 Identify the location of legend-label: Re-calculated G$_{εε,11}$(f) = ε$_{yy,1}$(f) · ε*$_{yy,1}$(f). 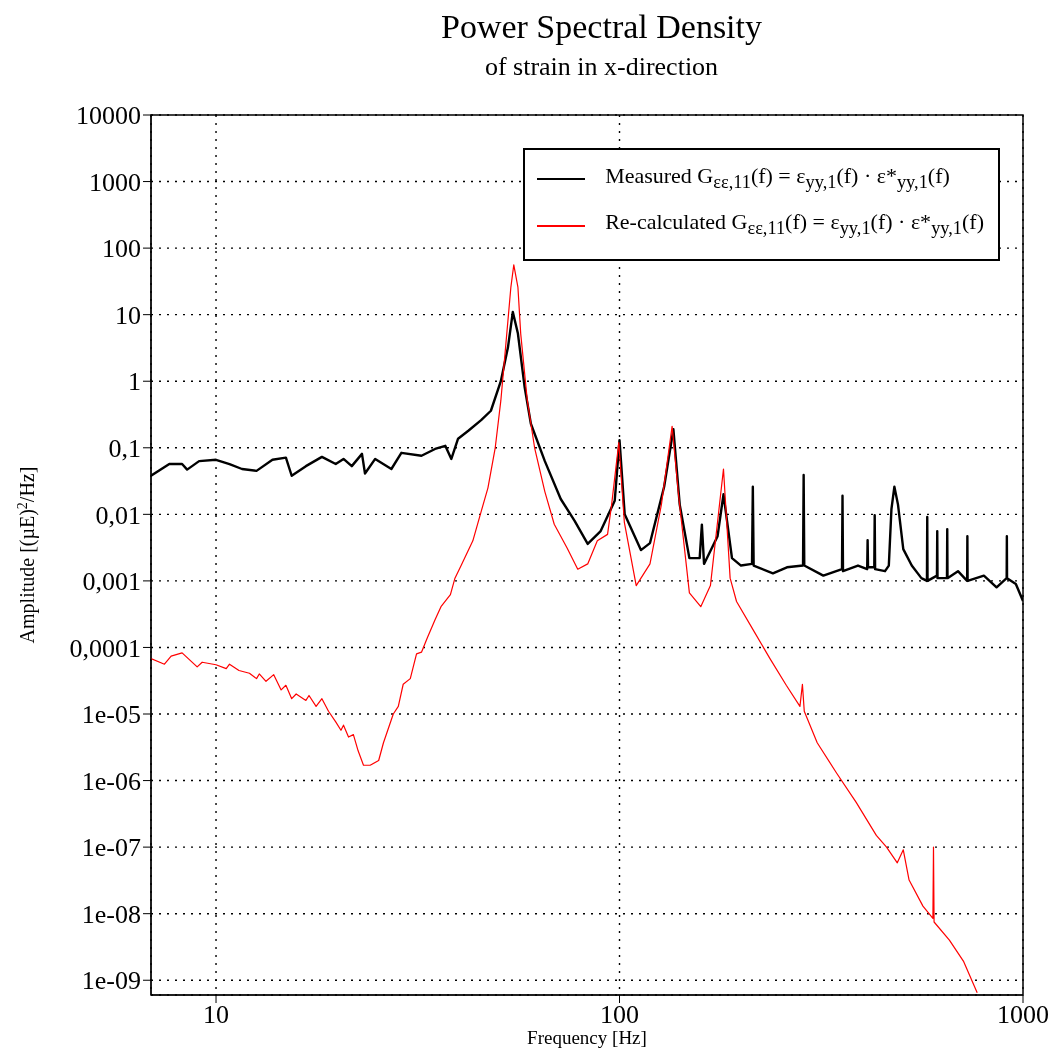
(794, 224).